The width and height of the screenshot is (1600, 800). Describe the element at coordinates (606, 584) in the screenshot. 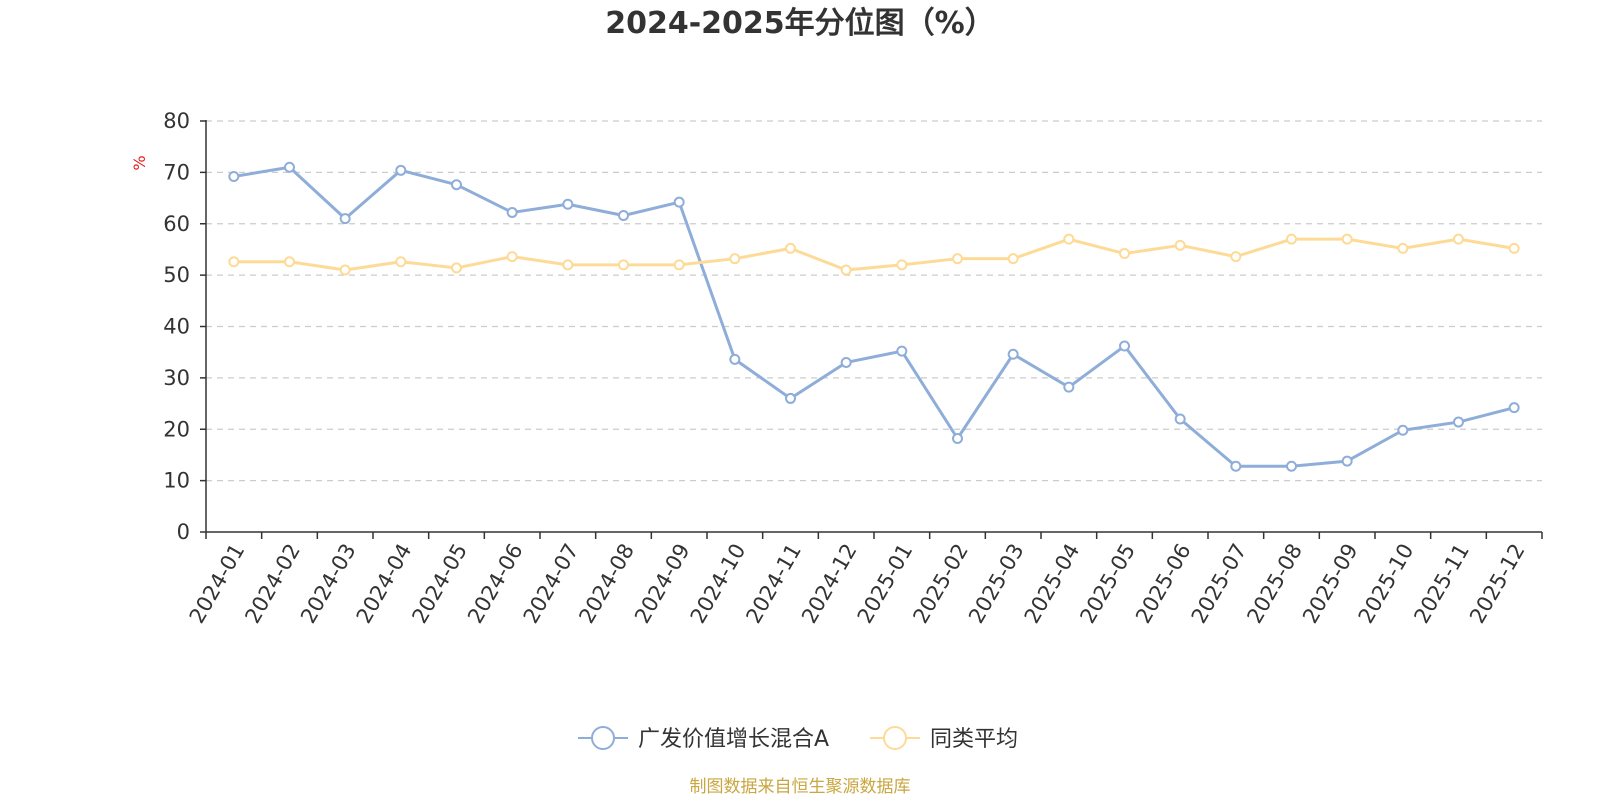

I see `x-tick-label: 2024-08` at that location.